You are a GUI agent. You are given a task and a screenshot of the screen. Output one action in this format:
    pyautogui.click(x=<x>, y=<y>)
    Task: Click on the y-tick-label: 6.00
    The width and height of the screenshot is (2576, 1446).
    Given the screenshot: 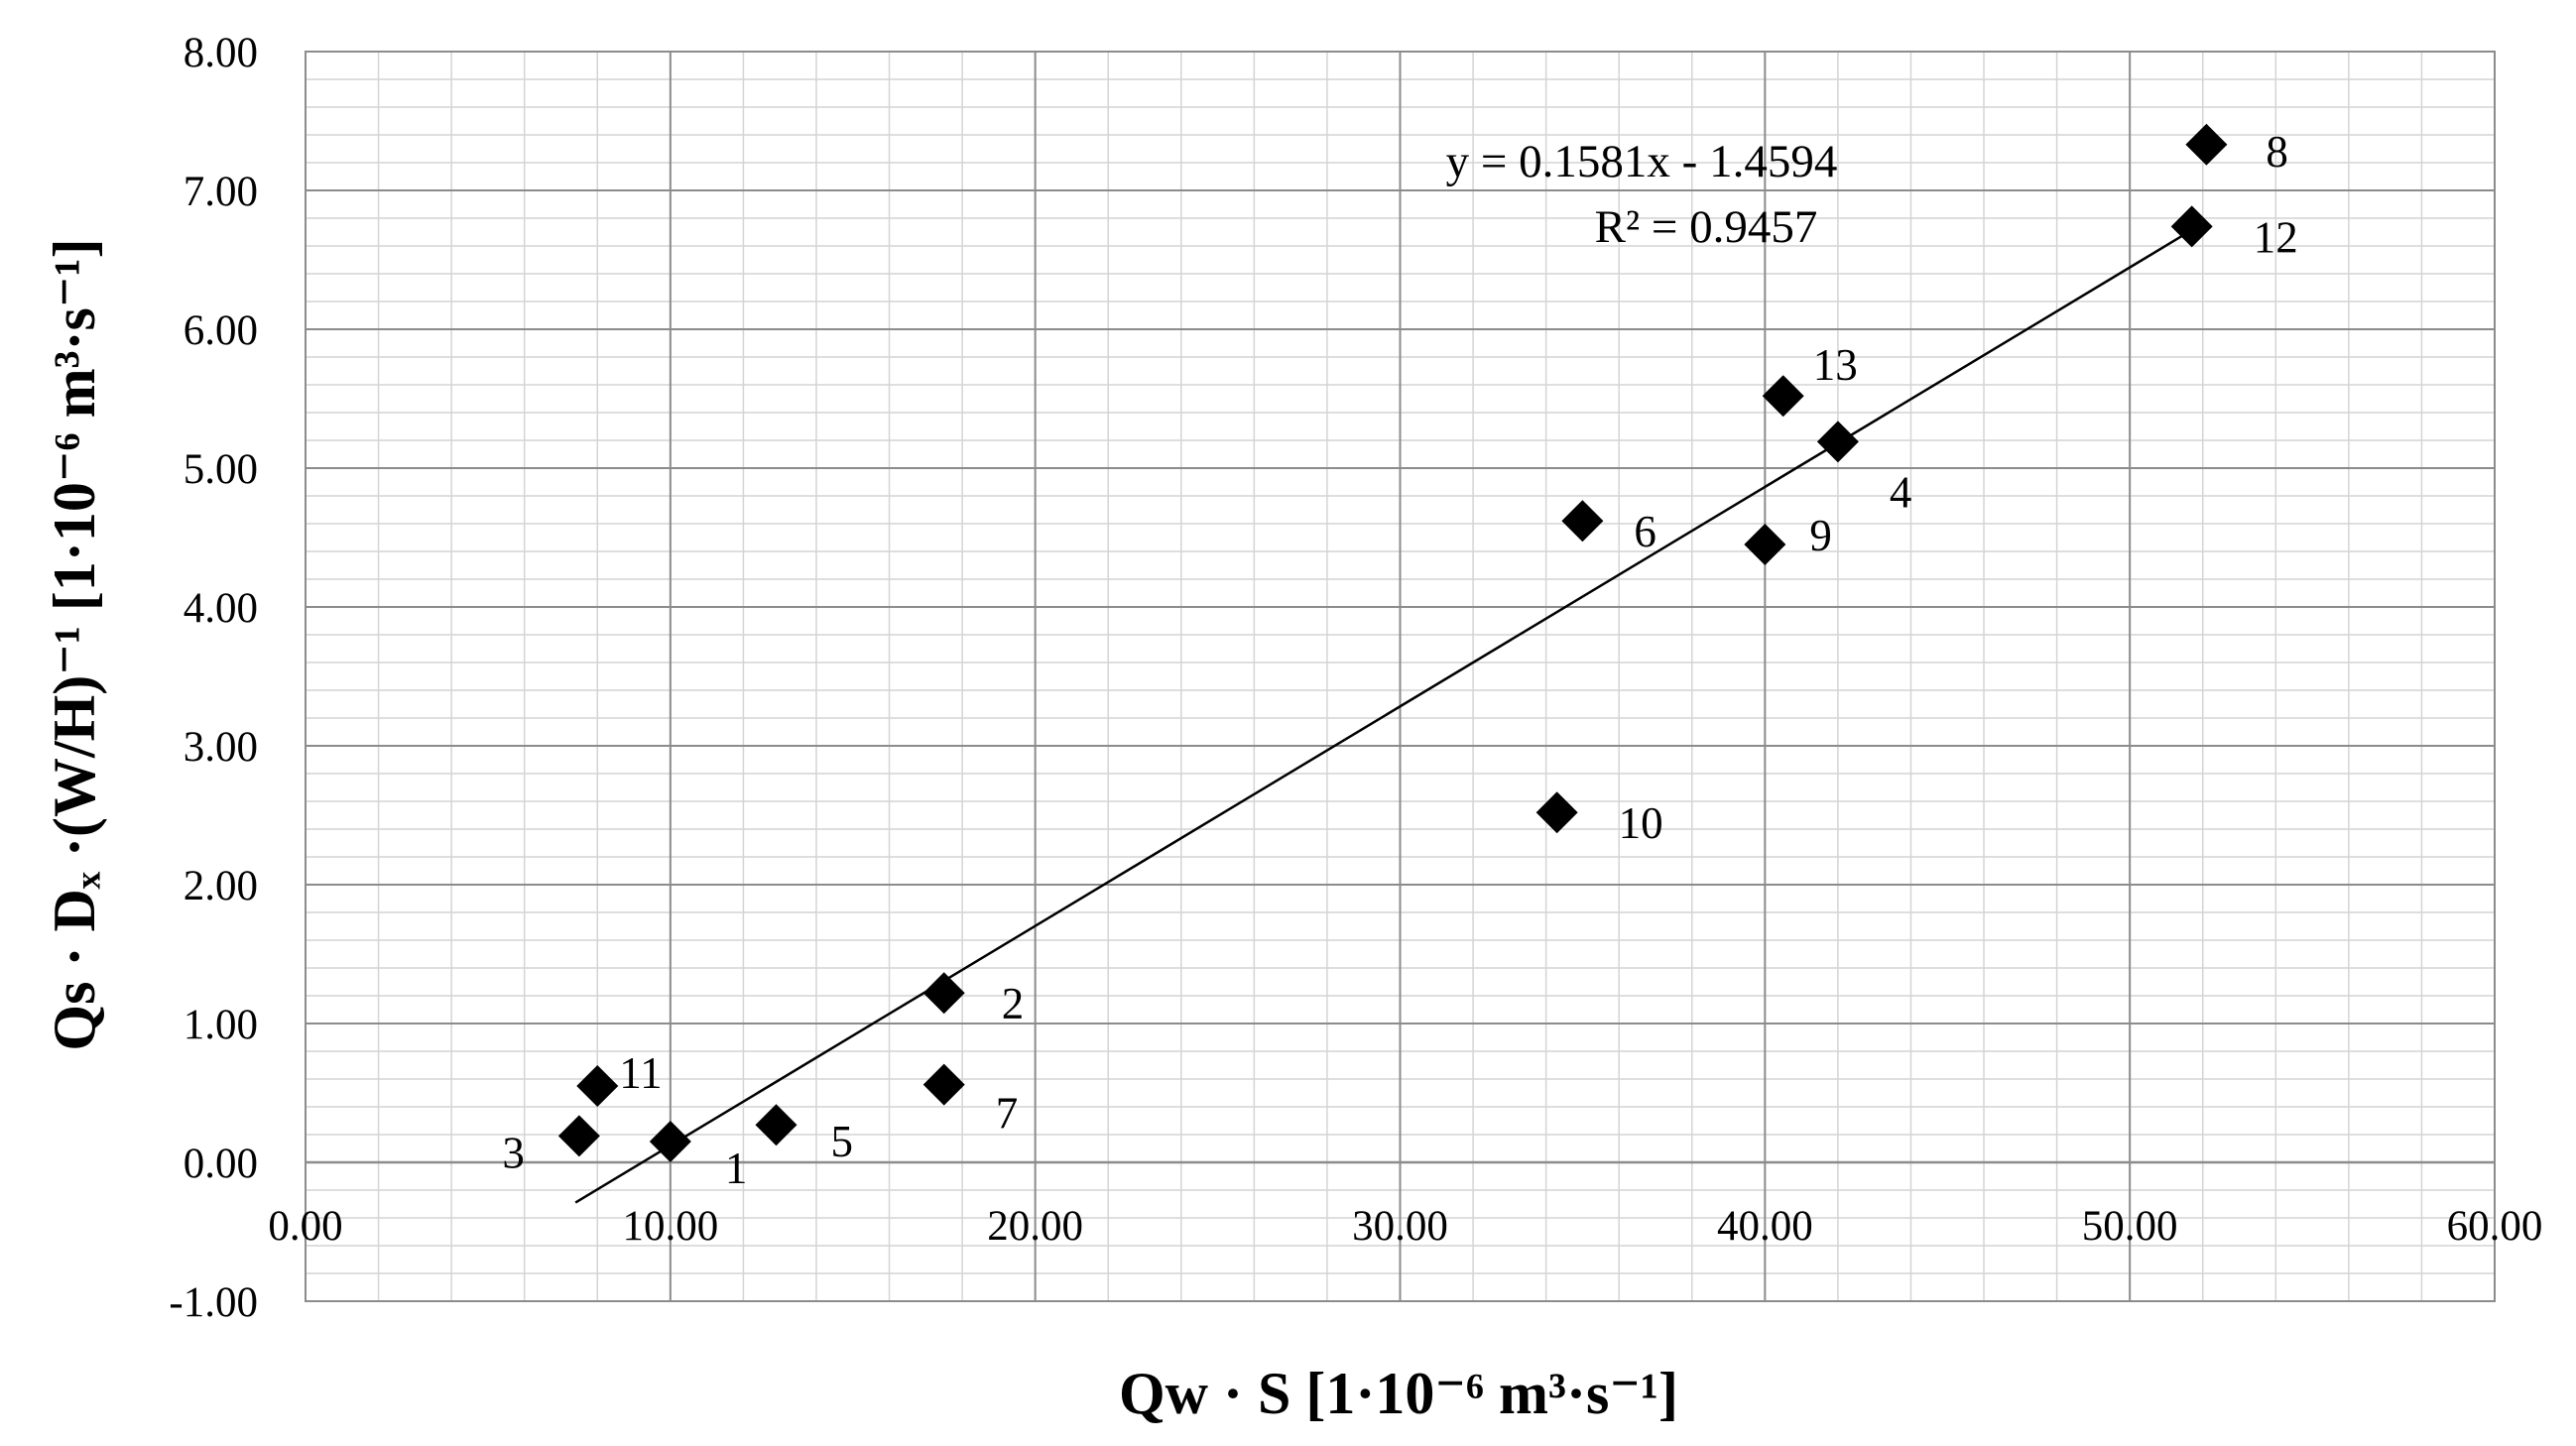 What is the action you would take?
    pyautogui.click(x=221, y=330)
    